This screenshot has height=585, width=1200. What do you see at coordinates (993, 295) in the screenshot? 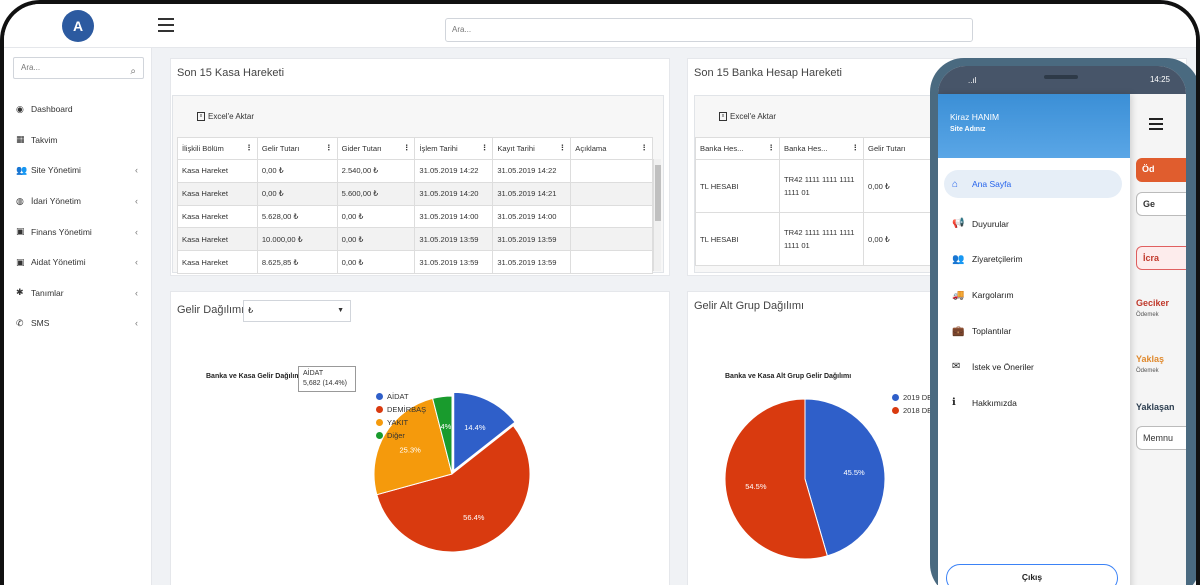
I see `drawer-item-label: Kargolarım` at bounding box center [993, 295].